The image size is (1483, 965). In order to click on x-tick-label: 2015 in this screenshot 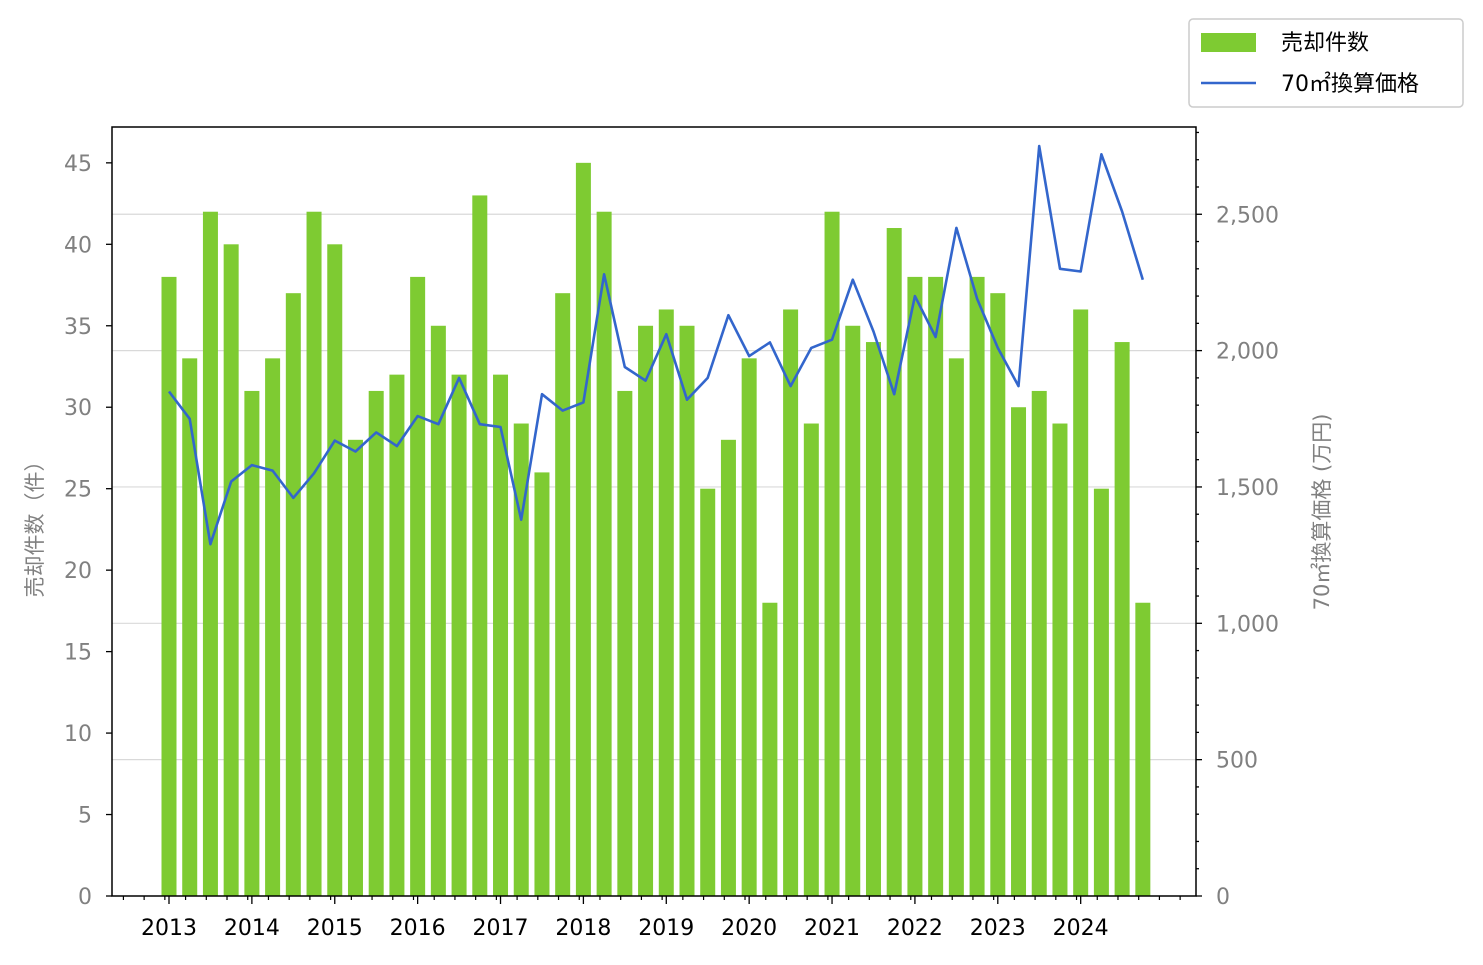, I will do `click(335, 928)`.